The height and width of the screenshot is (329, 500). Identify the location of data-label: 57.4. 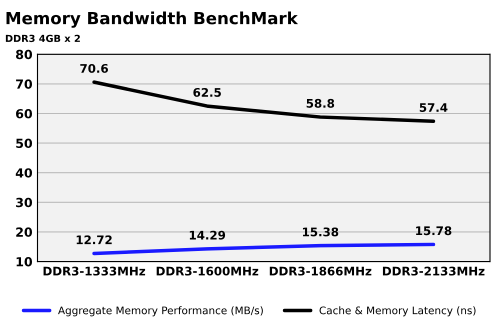
(434, 107).